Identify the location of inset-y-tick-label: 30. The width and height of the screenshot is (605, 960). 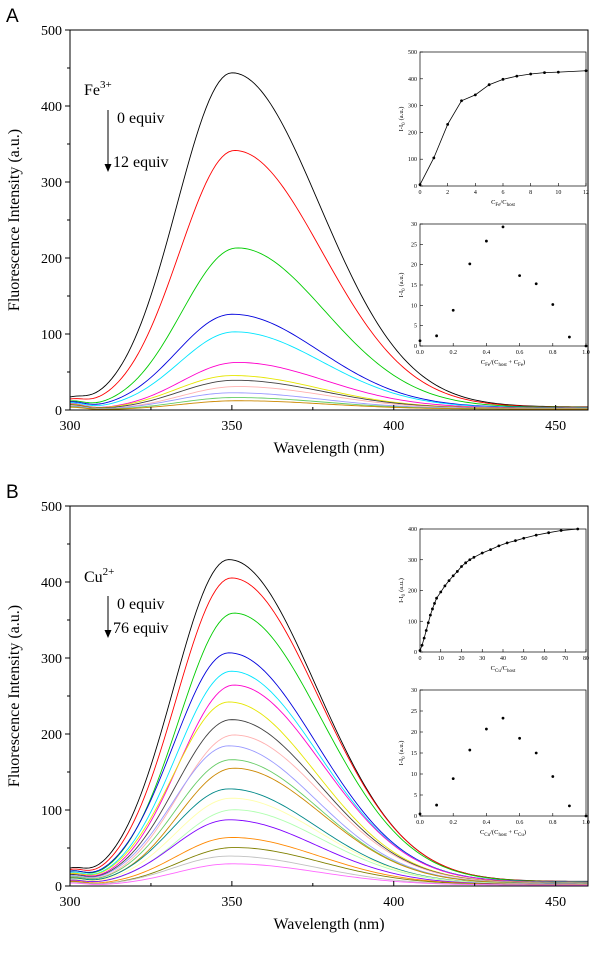
(414, 225).